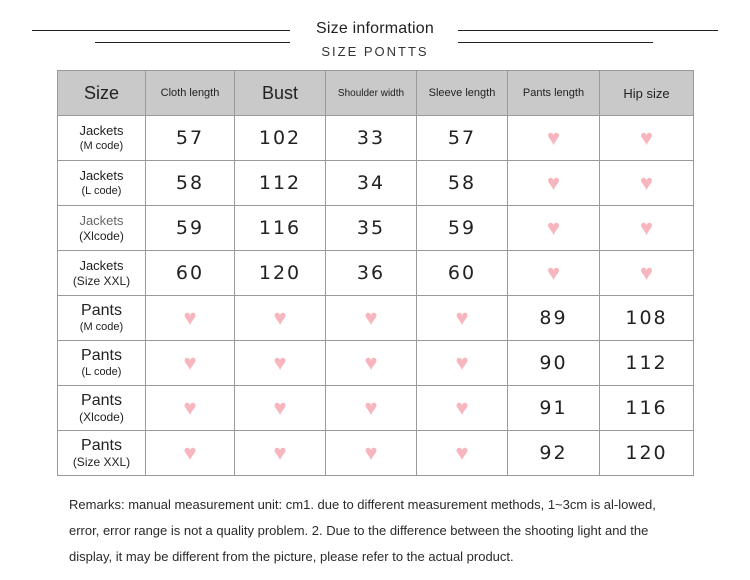  Describe the element at coordinates (280, 93) in the screenshot. I see `column-header-bust: Bust` at that location.